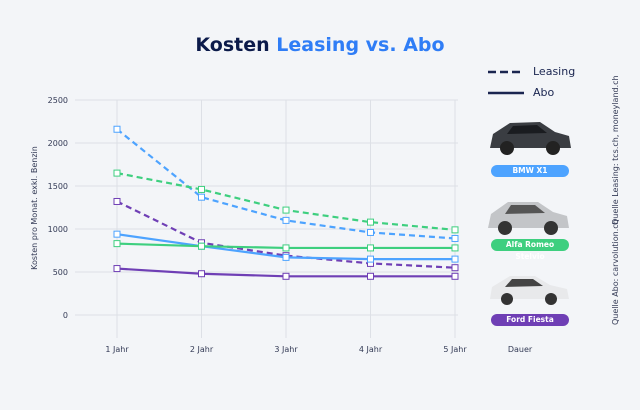 This screenshot has height=410, width=640. I want to click on car-image-bmw, so click(530, 138).